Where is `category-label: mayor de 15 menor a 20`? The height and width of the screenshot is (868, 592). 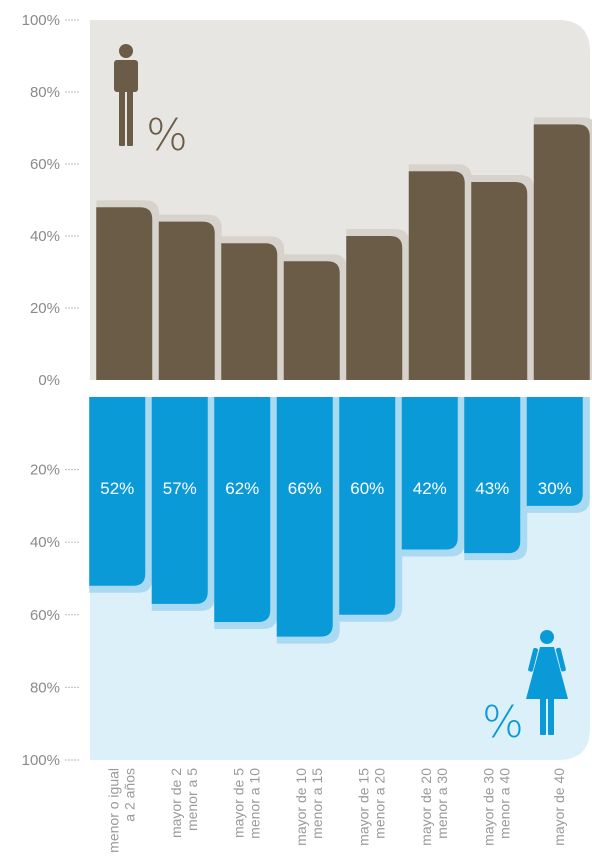 category-label: mayor de 15 menor a 20 is located at coordinates (371, 807).